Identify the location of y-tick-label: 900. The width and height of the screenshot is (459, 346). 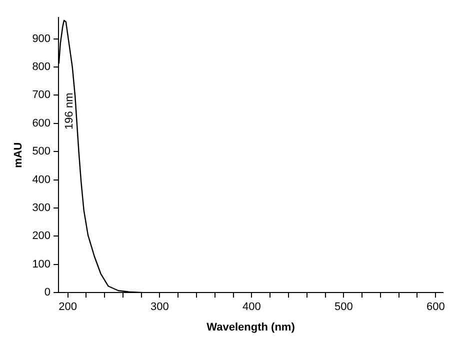
(41, 38).